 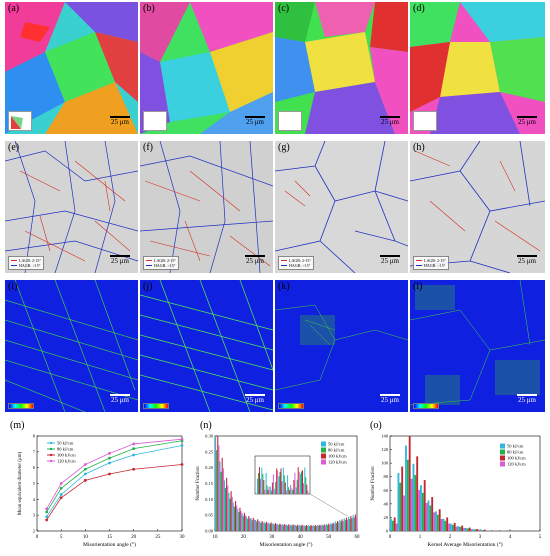 I want to click on panel-label-n: (n), so click(x=206, y=425).